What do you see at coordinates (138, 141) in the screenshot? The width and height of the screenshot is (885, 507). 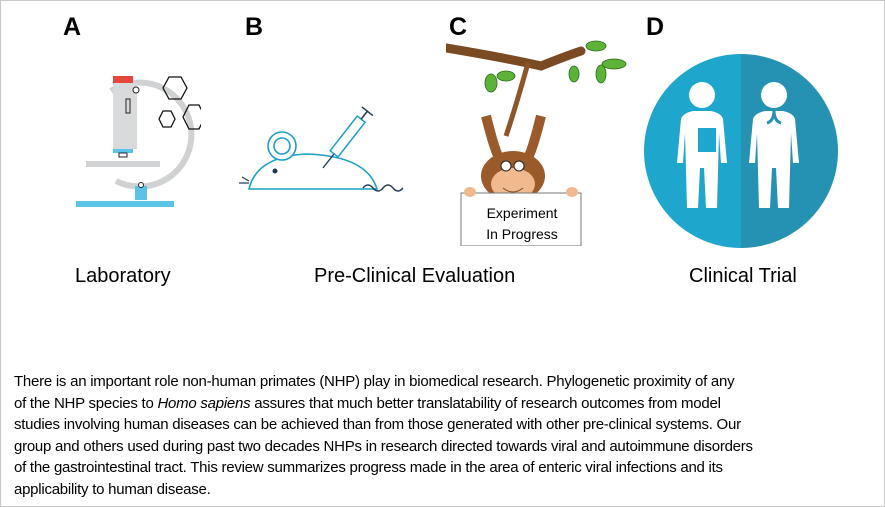 I see `microscope-icon` at bounding box center [138, 141].